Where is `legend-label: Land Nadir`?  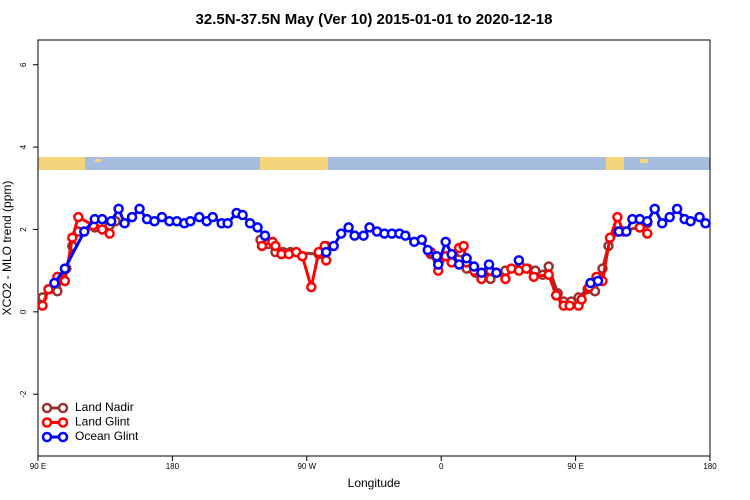
legend-label: Land Nadir is located at coordinates (104, 407).